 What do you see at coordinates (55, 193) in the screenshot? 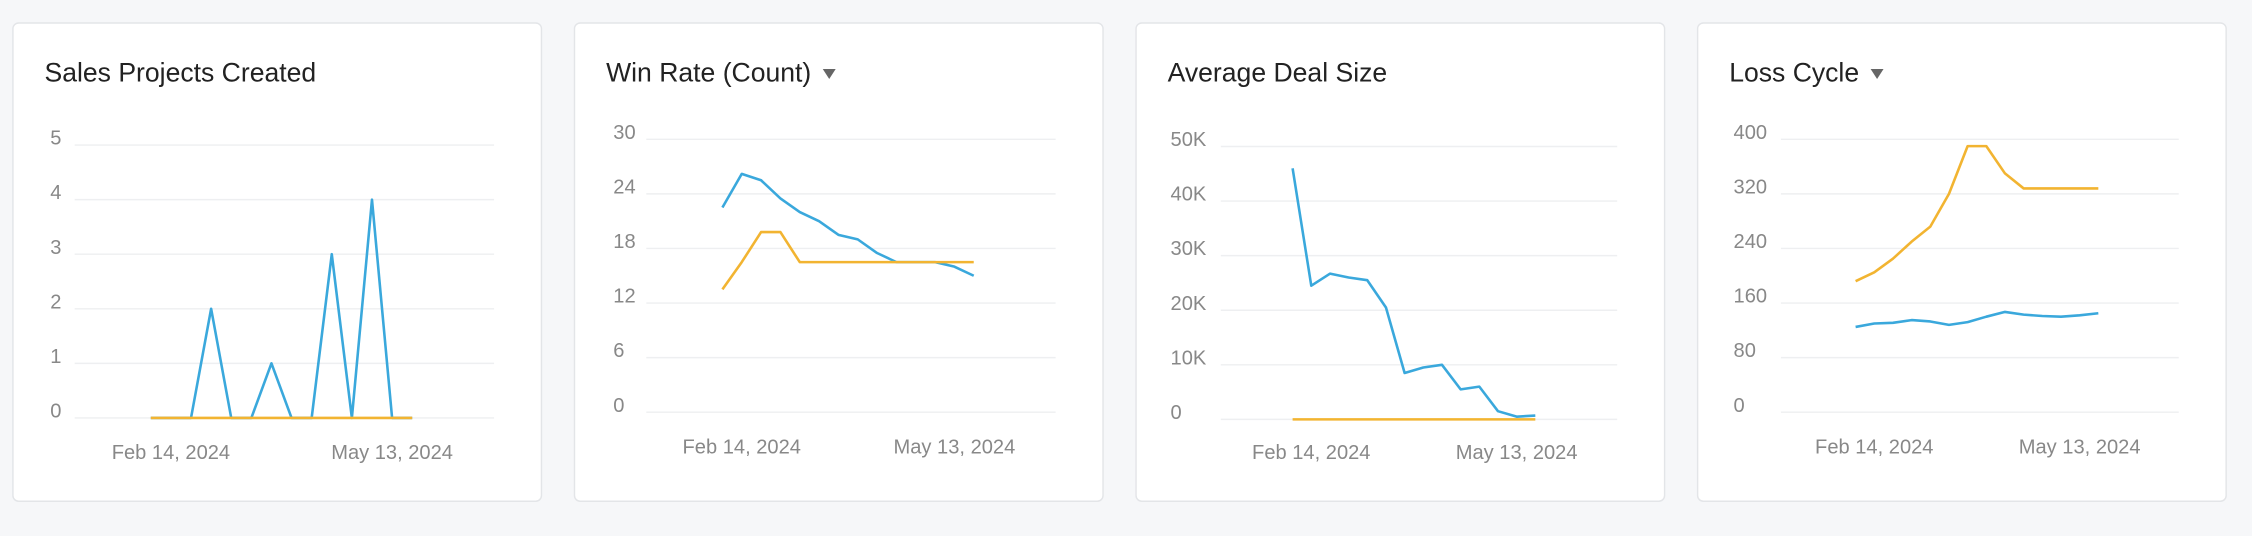
I see `y-tick-label: 4` at bounding box center [55, 193].